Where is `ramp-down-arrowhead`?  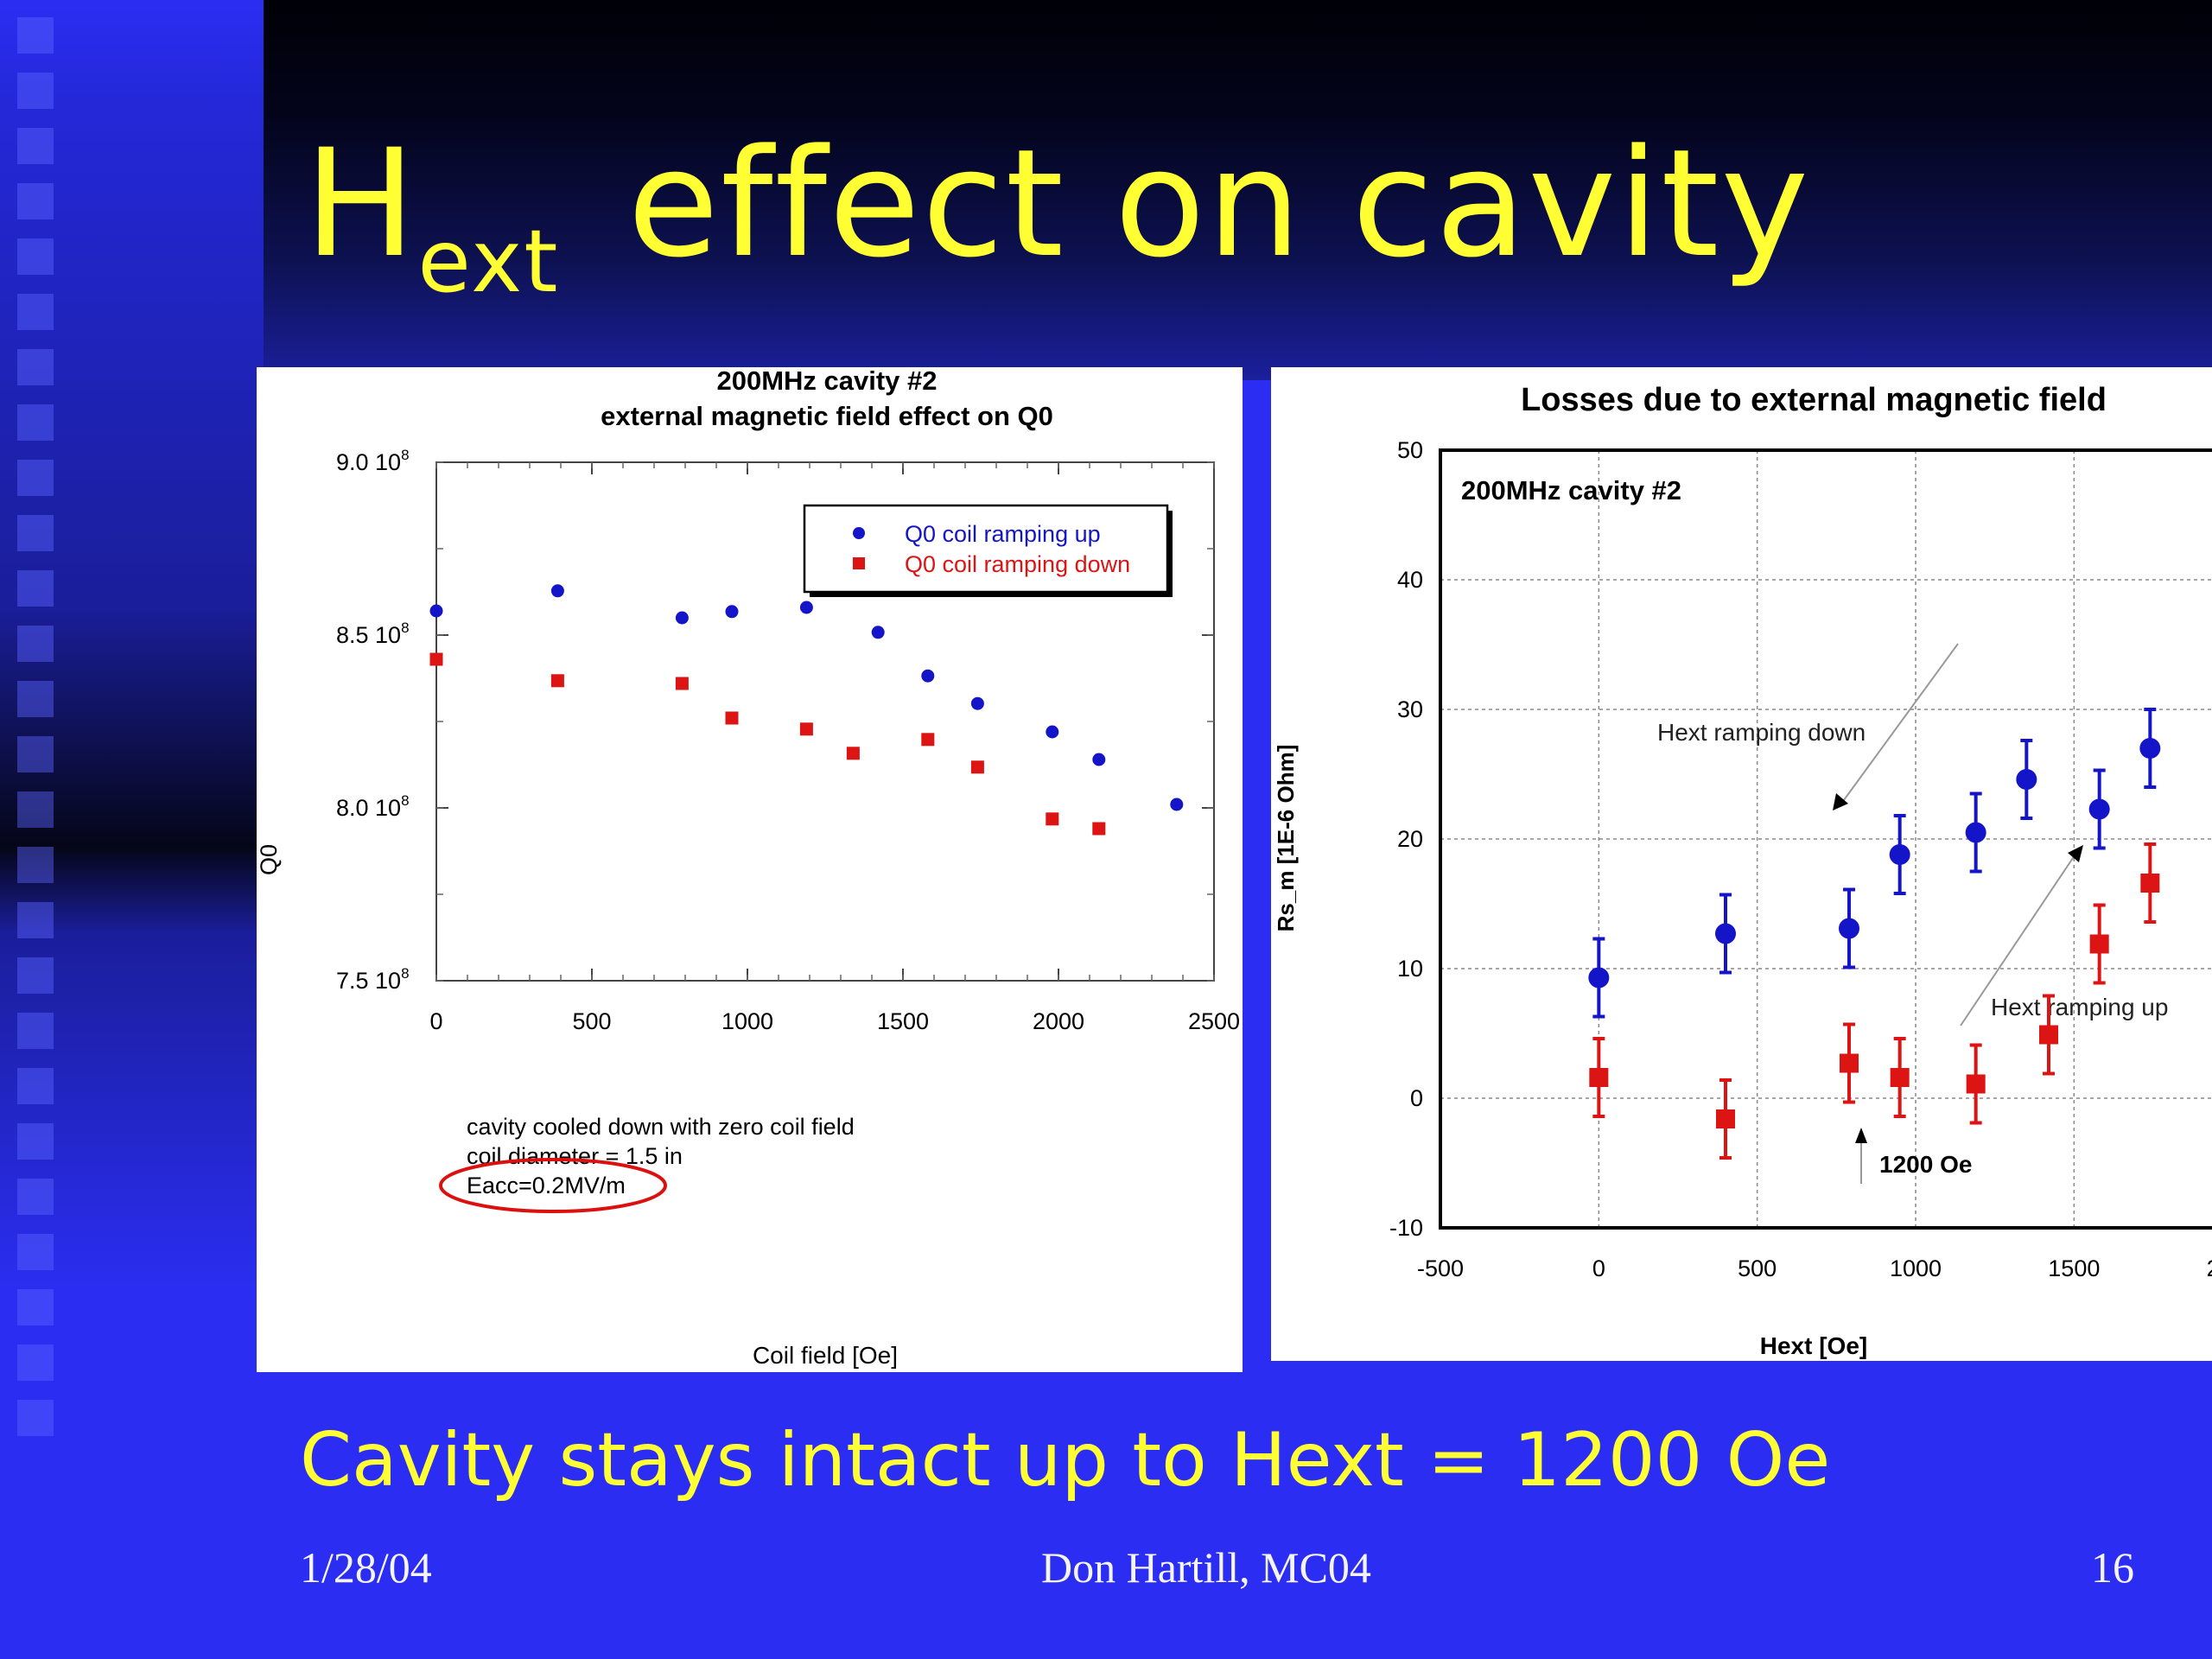 ramp-down-arrowhead is located at coordinates (1840, 801).